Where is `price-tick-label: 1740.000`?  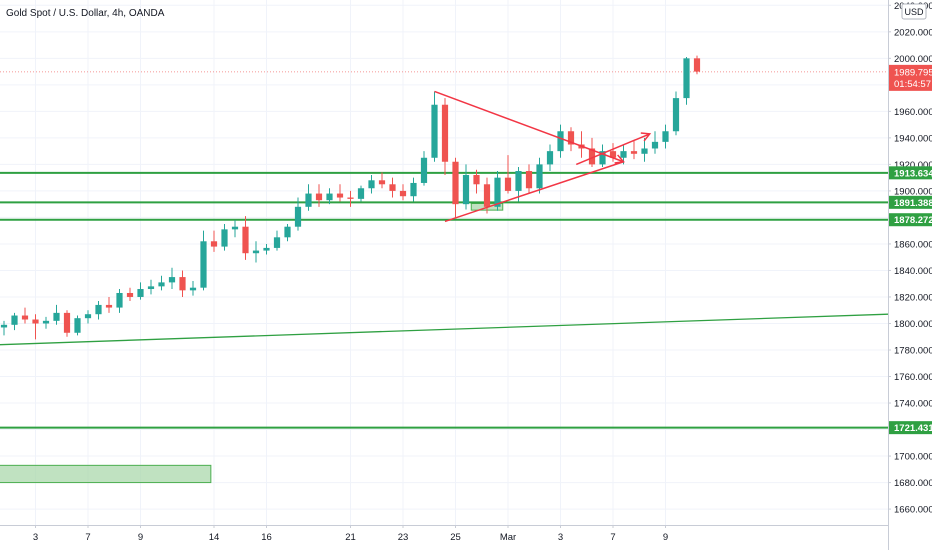
price-tick-label: 1740.000 is located at coordinates (913, 404).